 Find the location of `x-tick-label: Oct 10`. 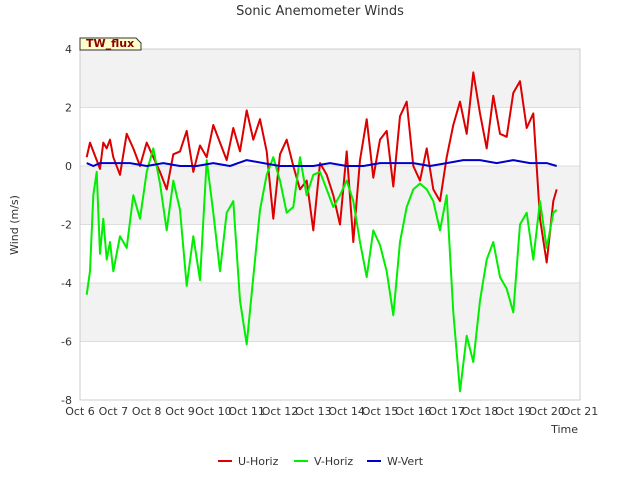

x-tick-label: Oct 10 is located at coordinates (213, 411).